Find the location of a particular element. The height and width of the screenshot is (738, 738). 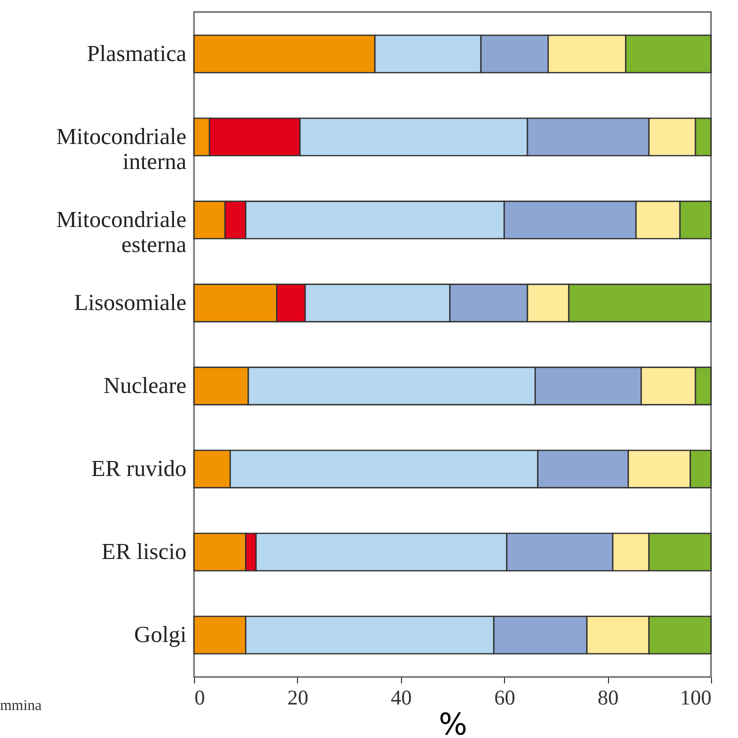

y-tick-label: Lisosomiale is located at coordinates (130, 302).